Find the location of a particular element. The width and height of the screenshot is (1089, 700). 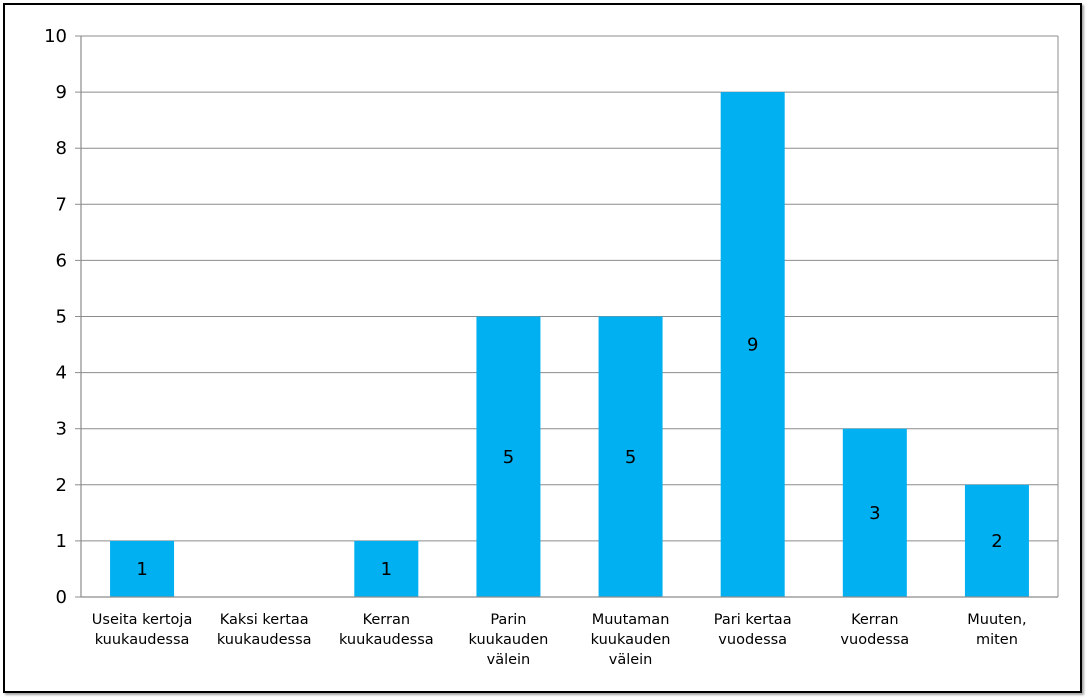

data-label-8: 2 is located at coordinates (996, 541).